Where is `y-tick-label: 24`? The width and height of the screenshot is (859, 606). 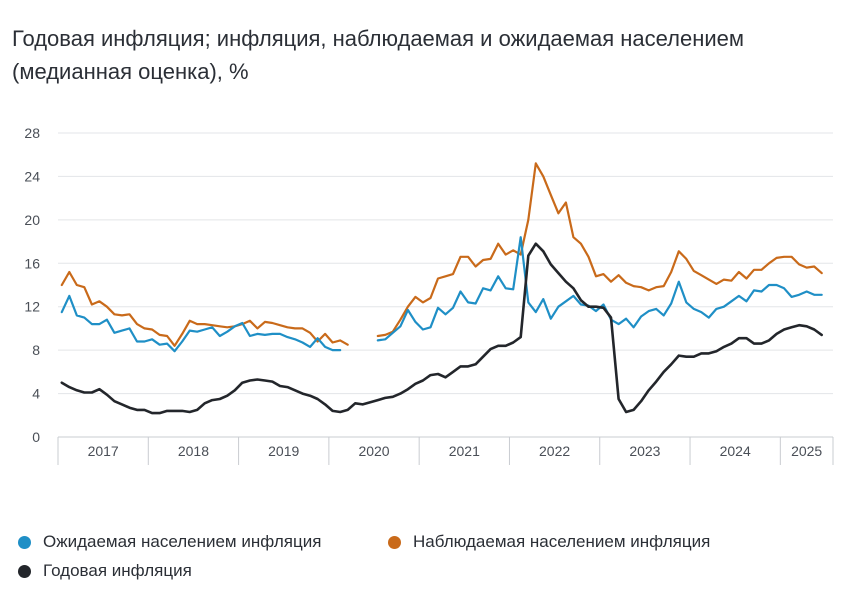 y-tick-label: 24 is located at coordinates (32, 176).